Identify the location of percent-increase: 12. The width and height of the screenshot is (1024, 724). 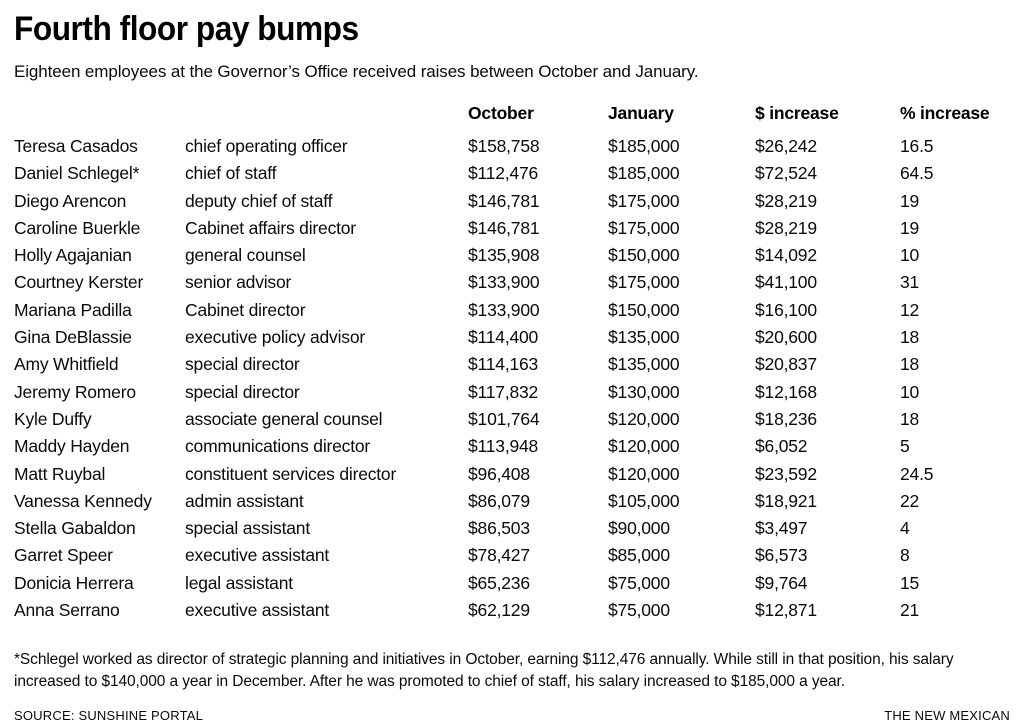
(910, 309).